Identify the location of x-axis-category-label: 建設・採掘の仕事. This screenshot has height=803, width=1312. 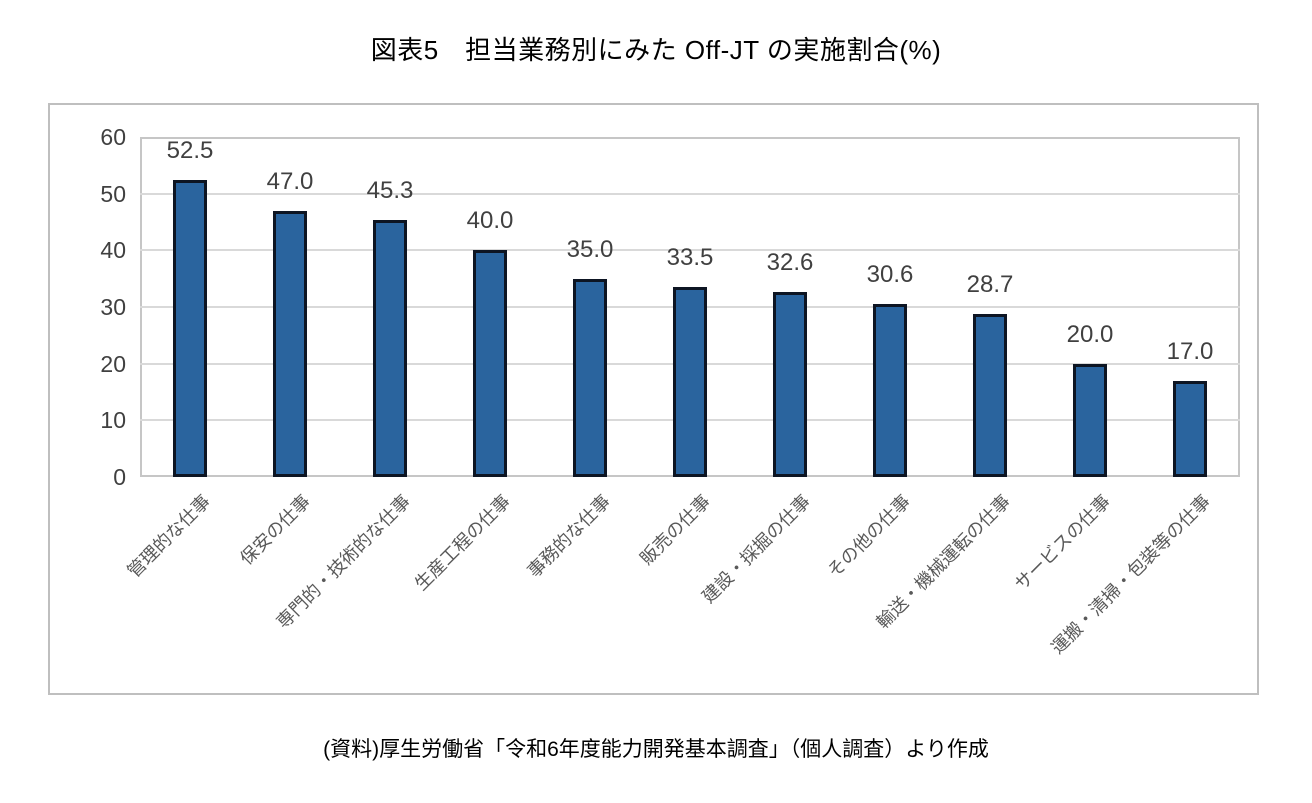
(756, 549).